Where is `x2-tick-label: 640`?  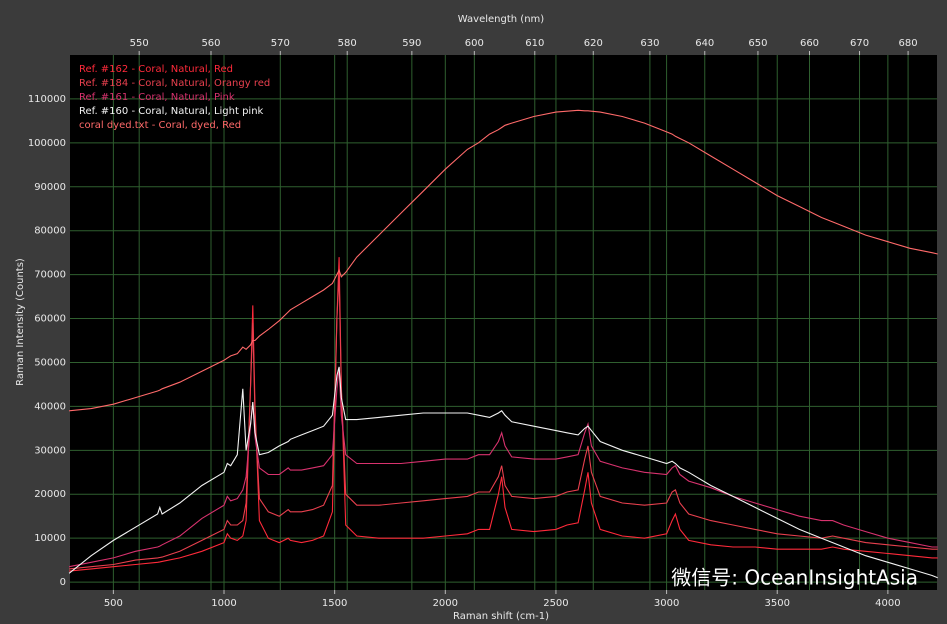 x2-tick-label: 640 is located at coordinates (704, 43).